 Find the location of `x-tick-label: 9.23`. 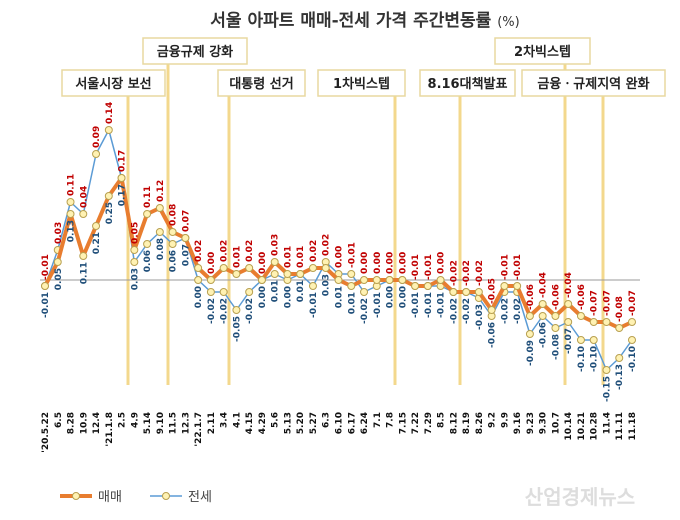

x-tick-label: 9.23 is located at coordinates (531, 423).